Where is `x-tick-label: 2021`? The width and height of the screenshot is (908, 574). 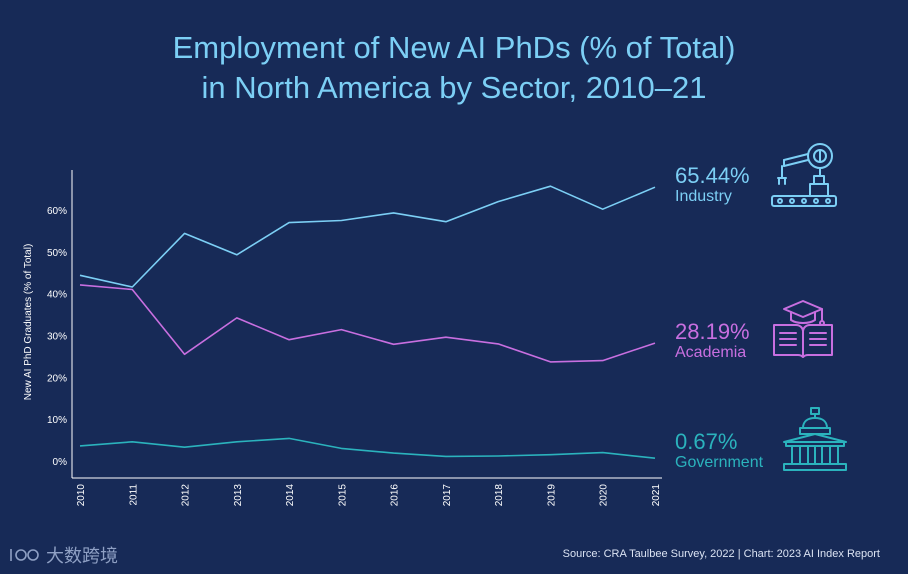
x-tick-label: 2021 is located at coordinates (656, 495).